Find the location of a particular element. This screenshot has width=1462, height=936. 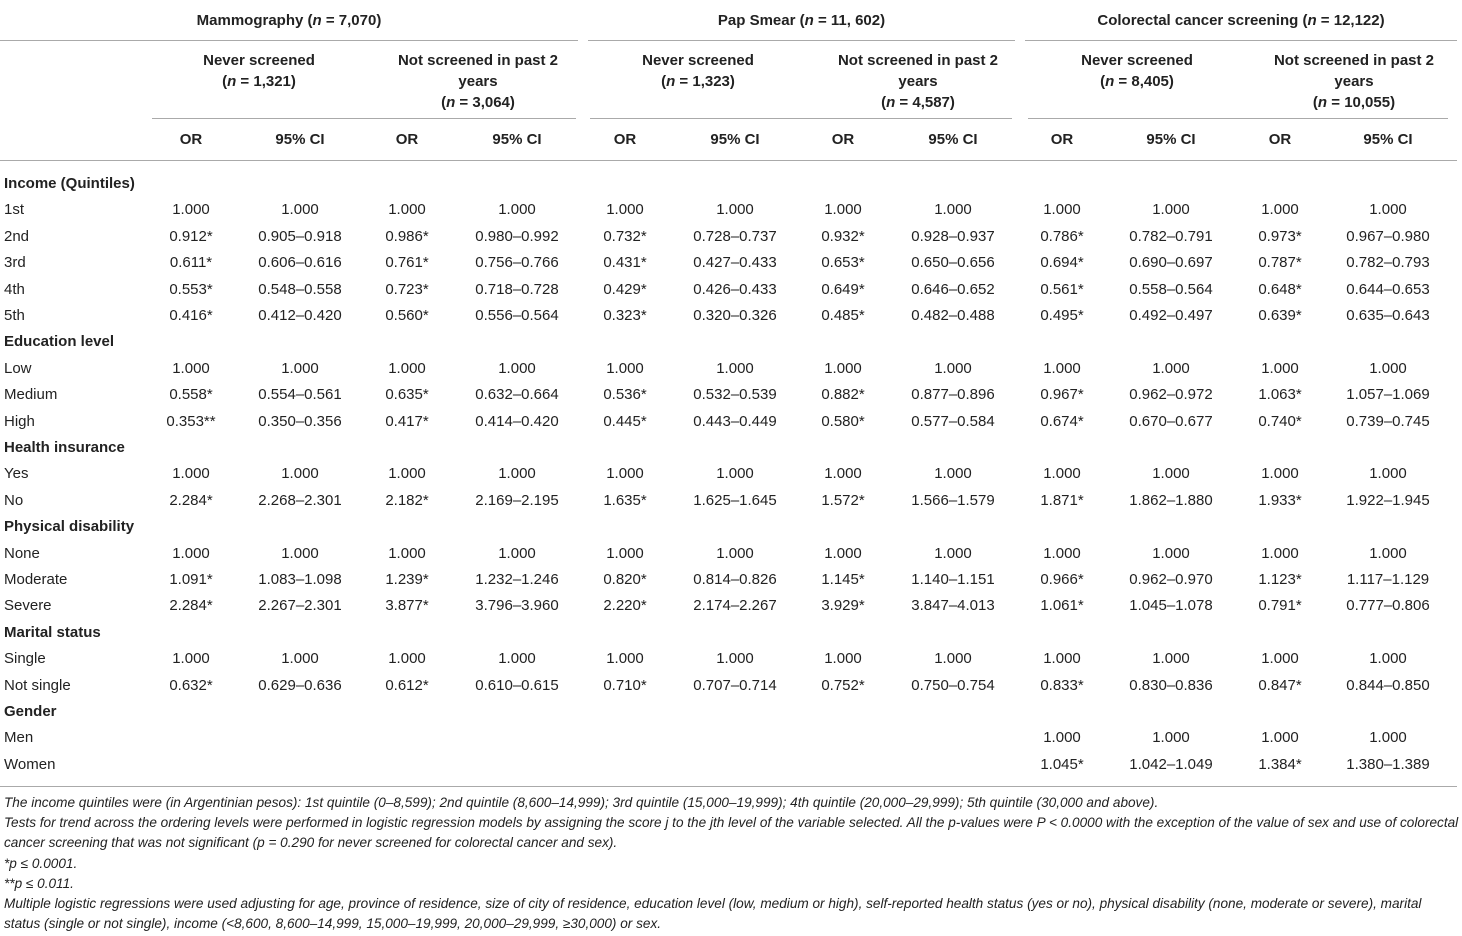

cell: 0.556–0.564 is located at coordinates (517, 315).